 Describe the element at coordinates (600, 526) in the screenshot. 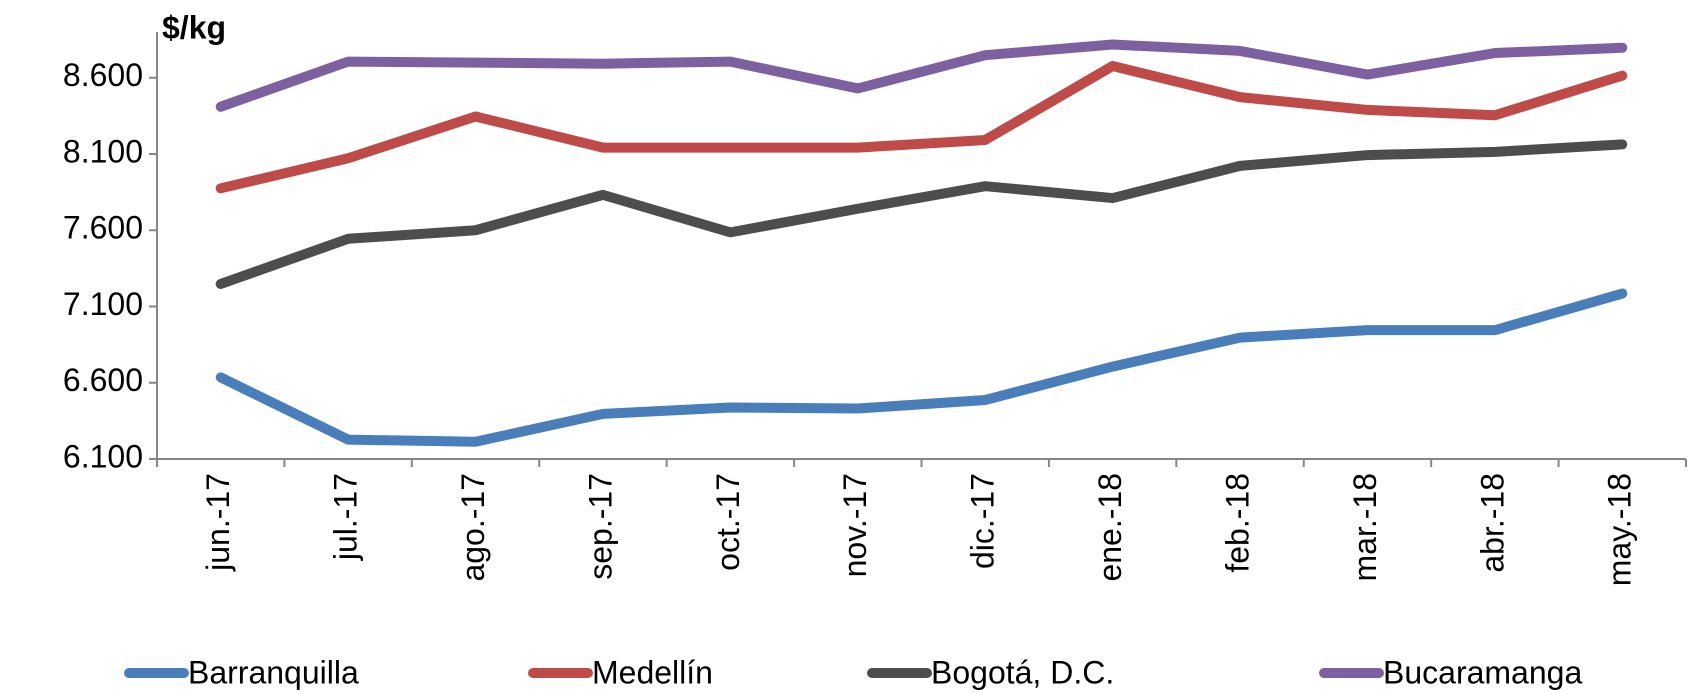

I see `x-tick-label: sep.-17` at that location.